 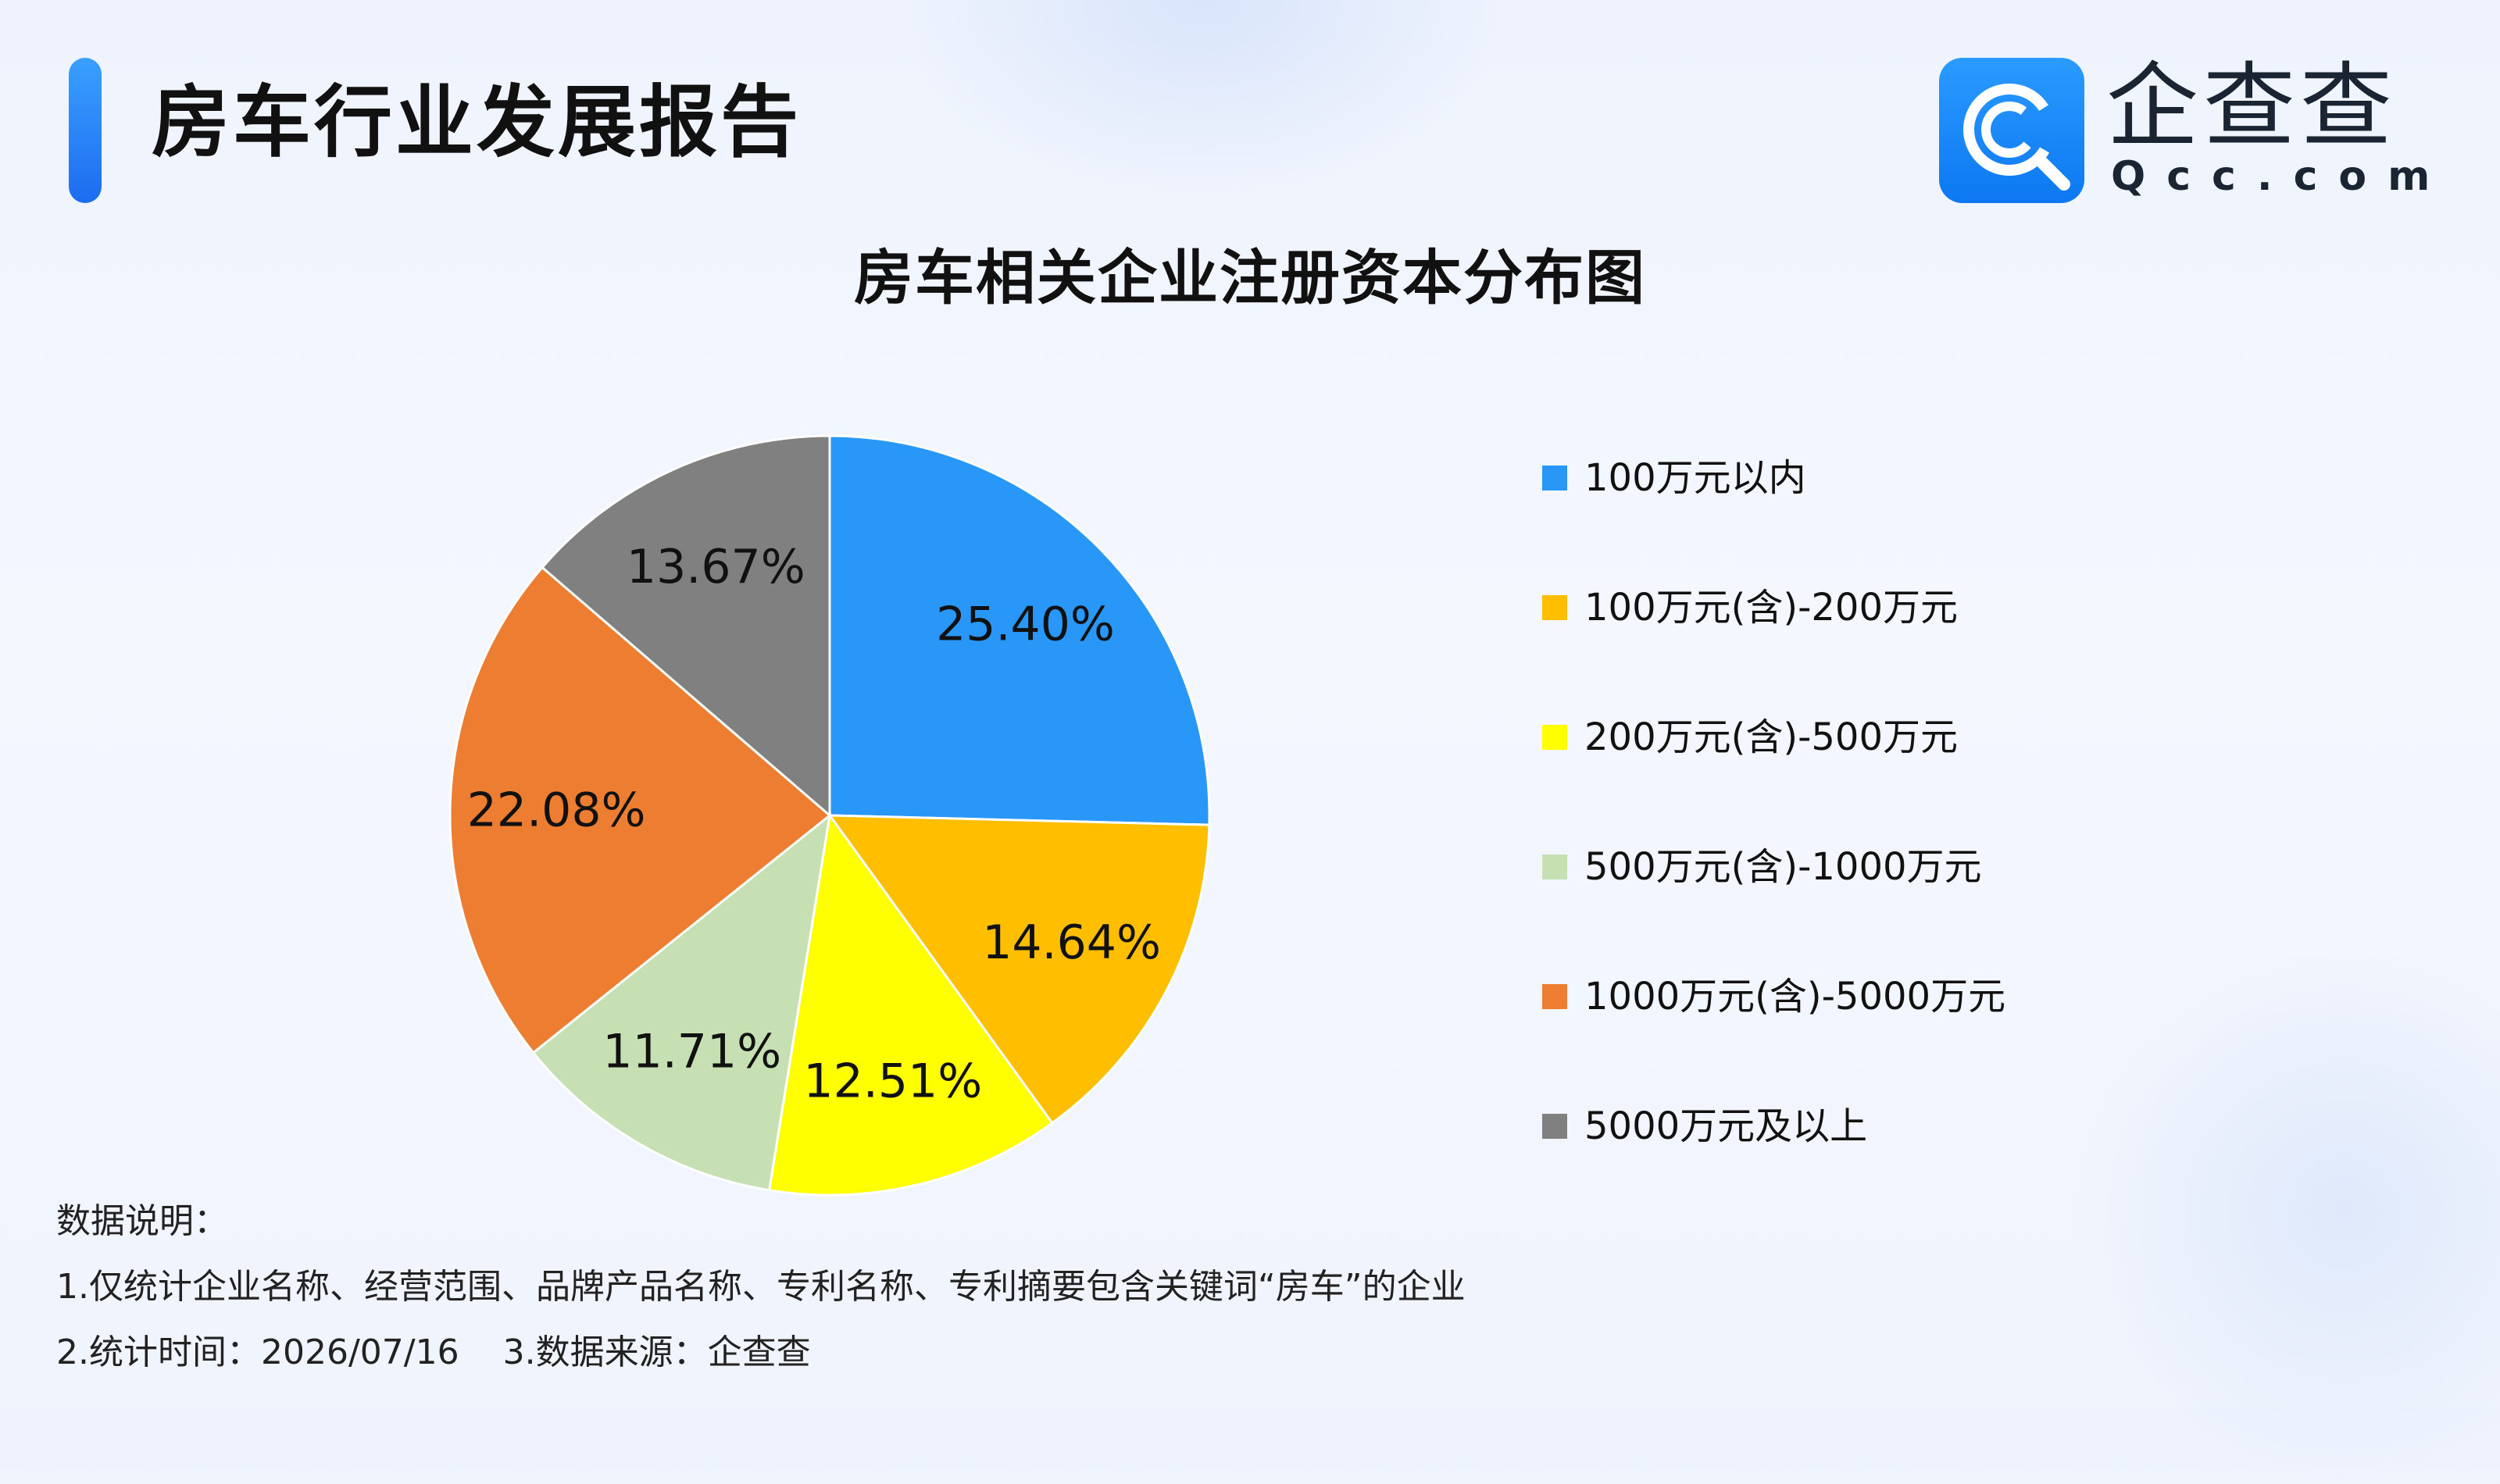 I want to click on report-title: 房车行业发展报告, so click(x=477, y=122).